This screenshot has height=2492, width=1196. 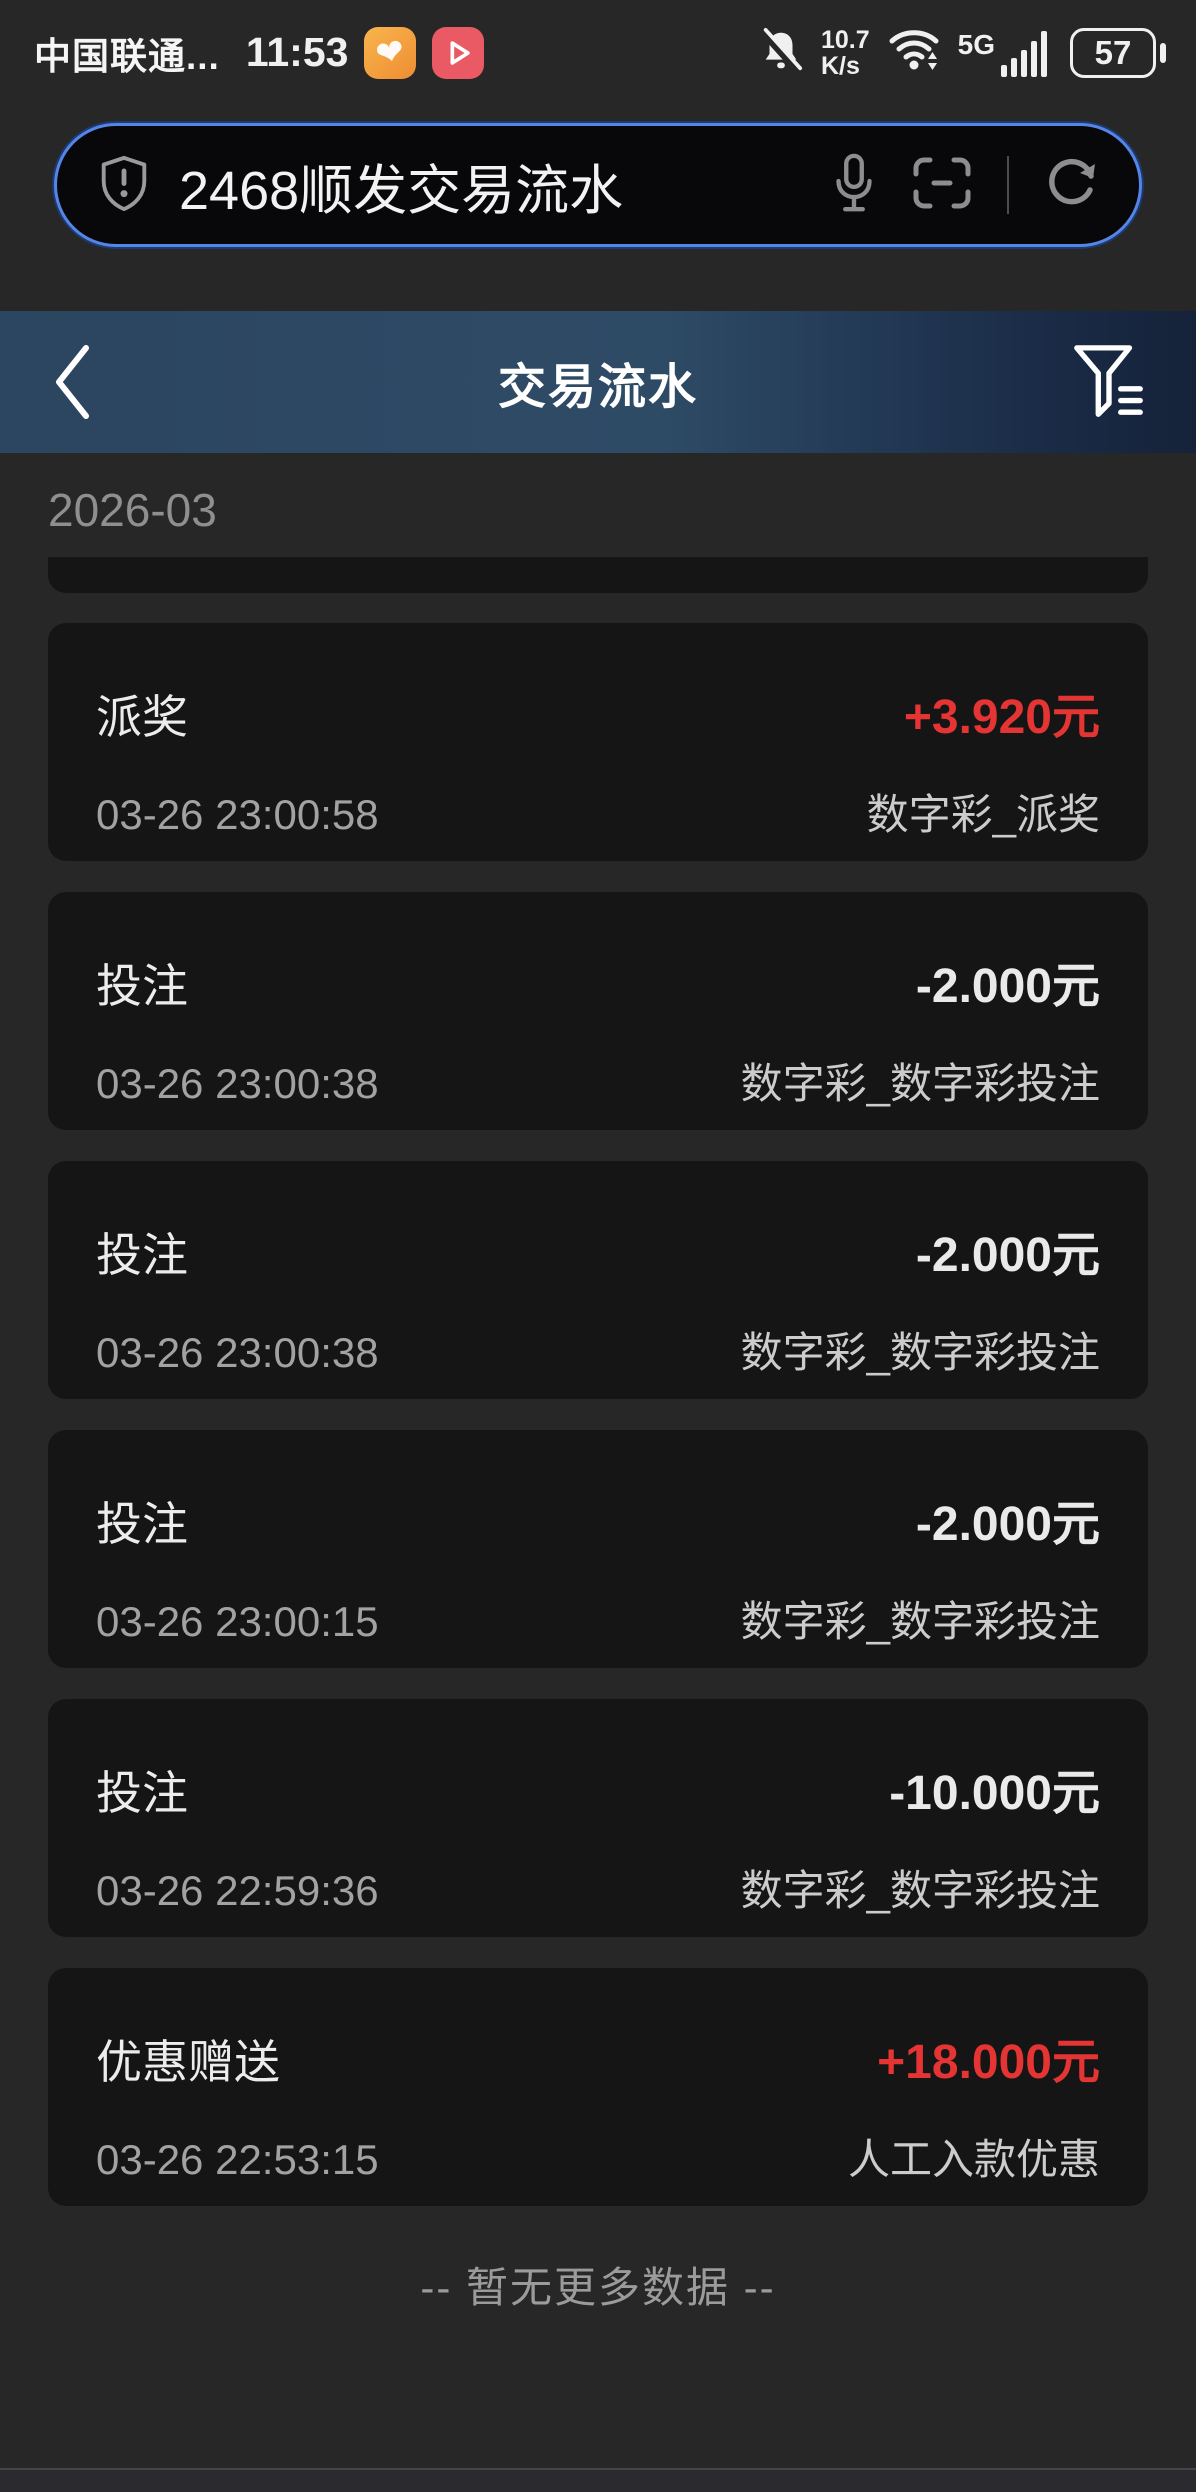 I want to click on back-button, so click(x=72, y=382).